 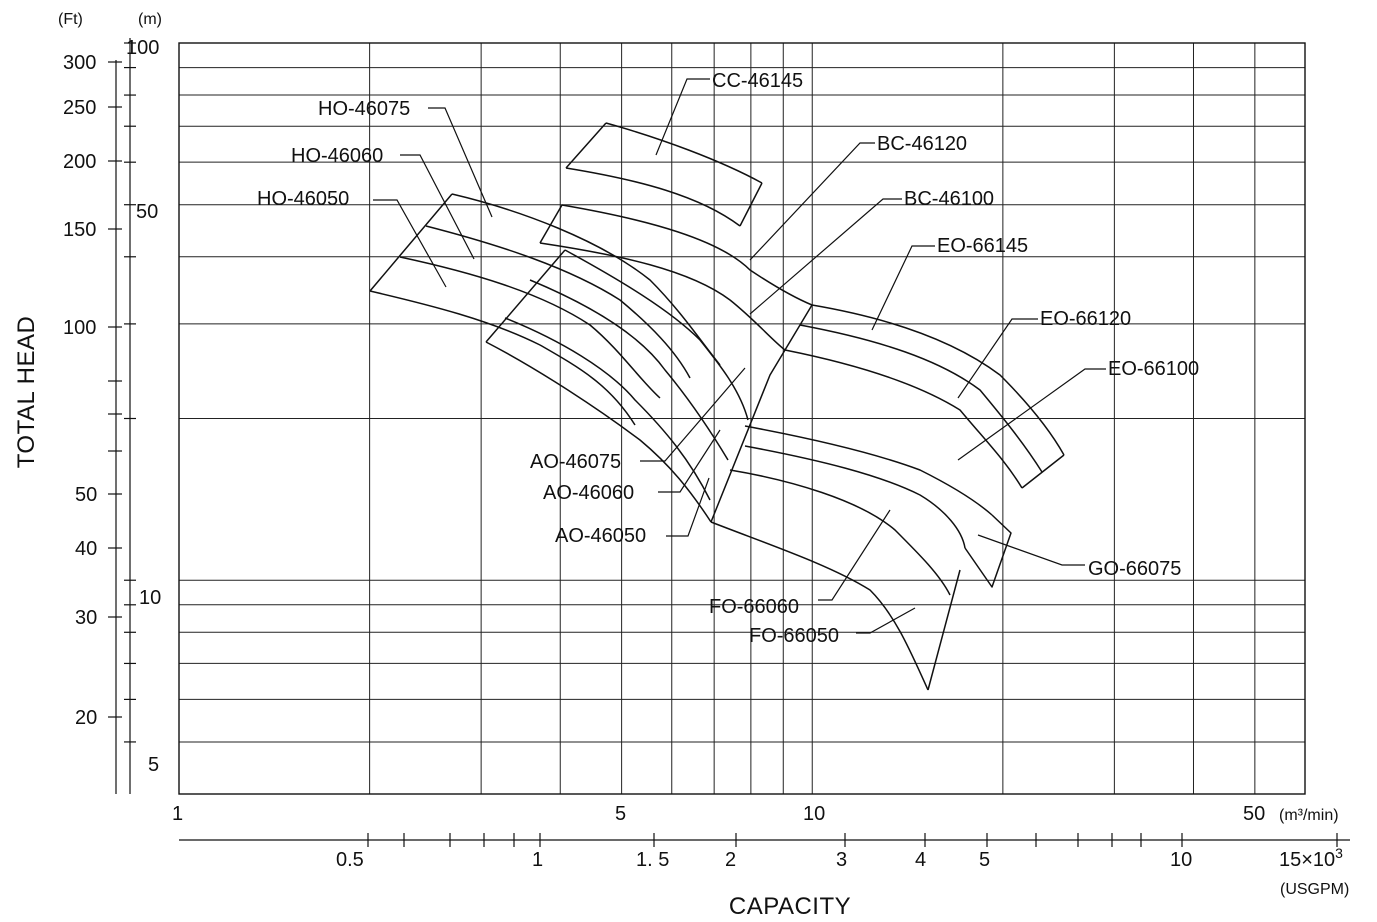 I want to click on label-bc-46100: BC-46100, so click(x=949, y=199).